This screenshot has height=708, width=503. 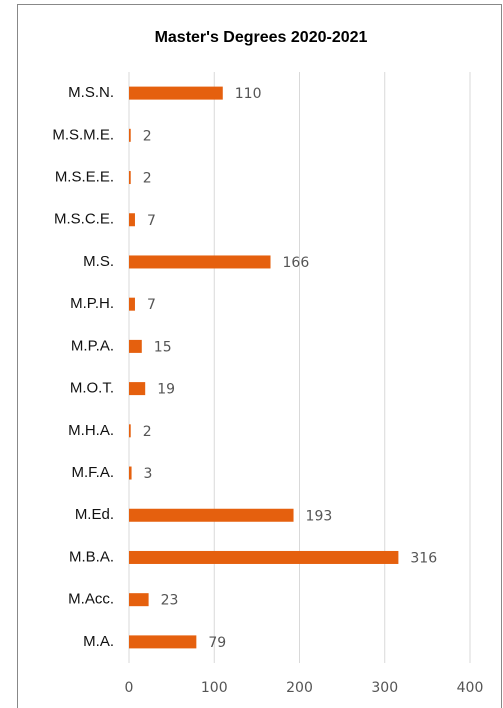 I want to click on x-tick-label: 200, so click(x=299, y=688).